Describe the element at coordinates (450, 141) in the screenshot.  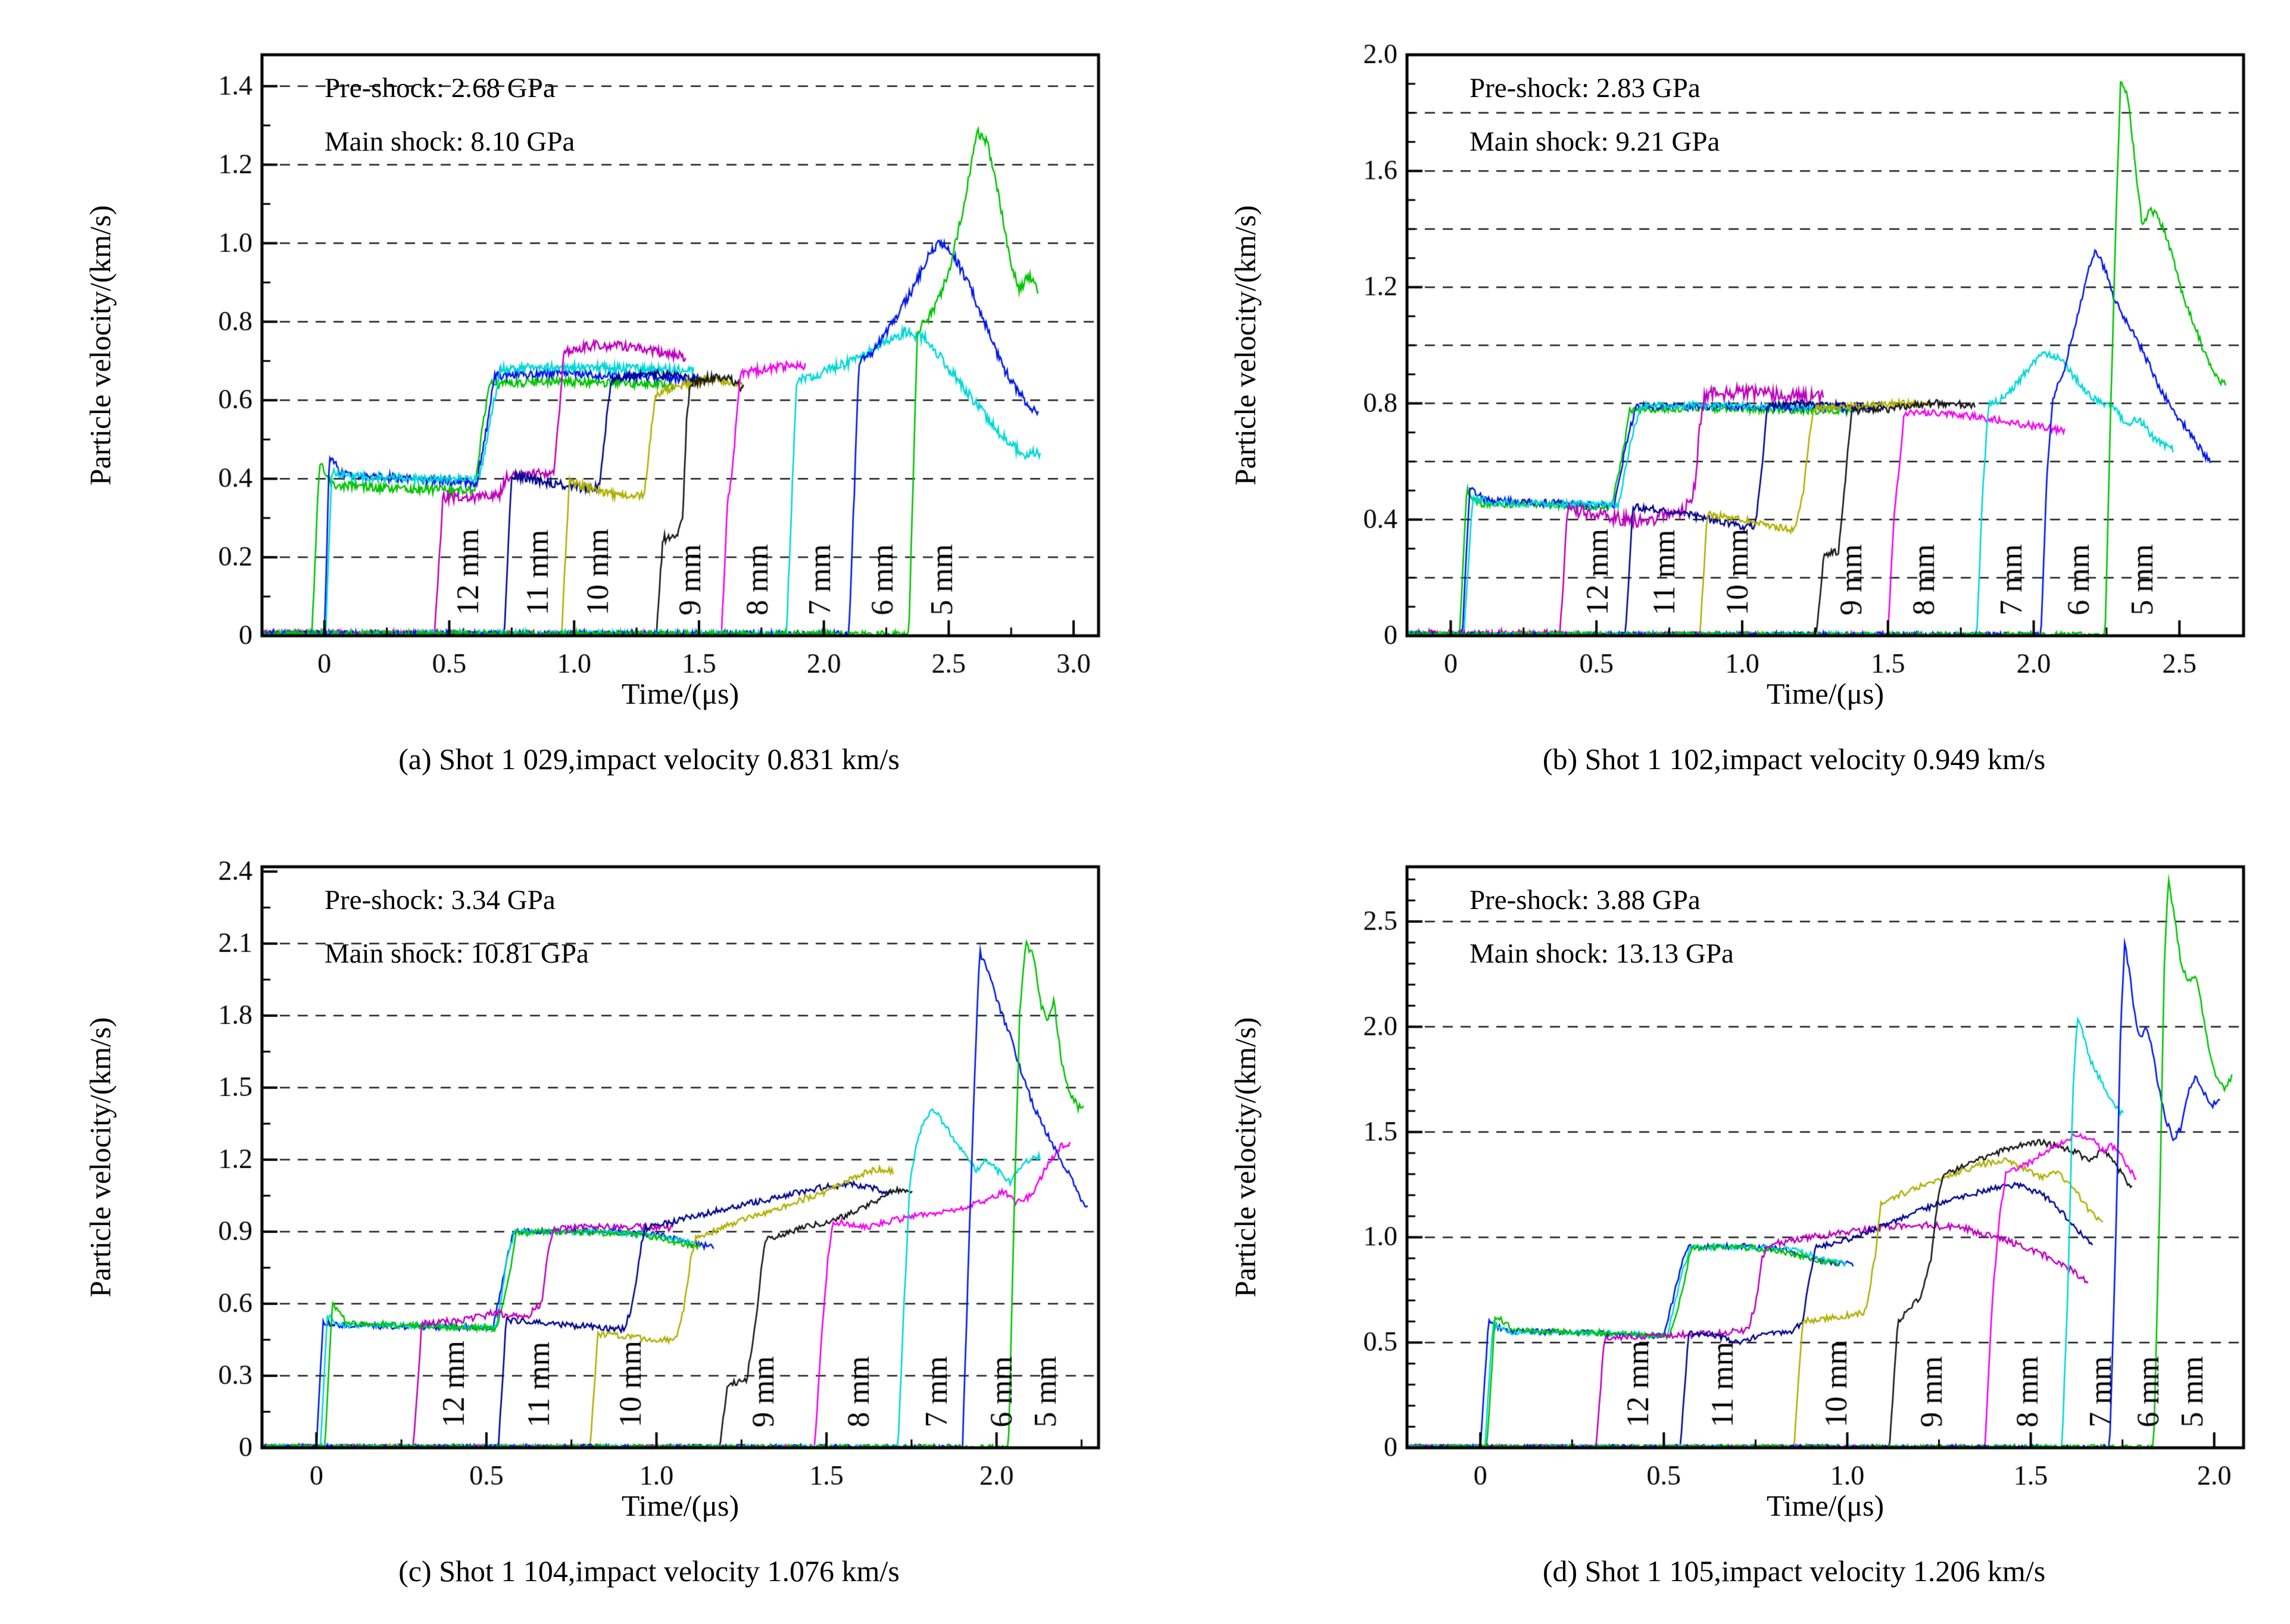
I see `annotation-main-shock: Main shock: 8.10 GPa` at that location.